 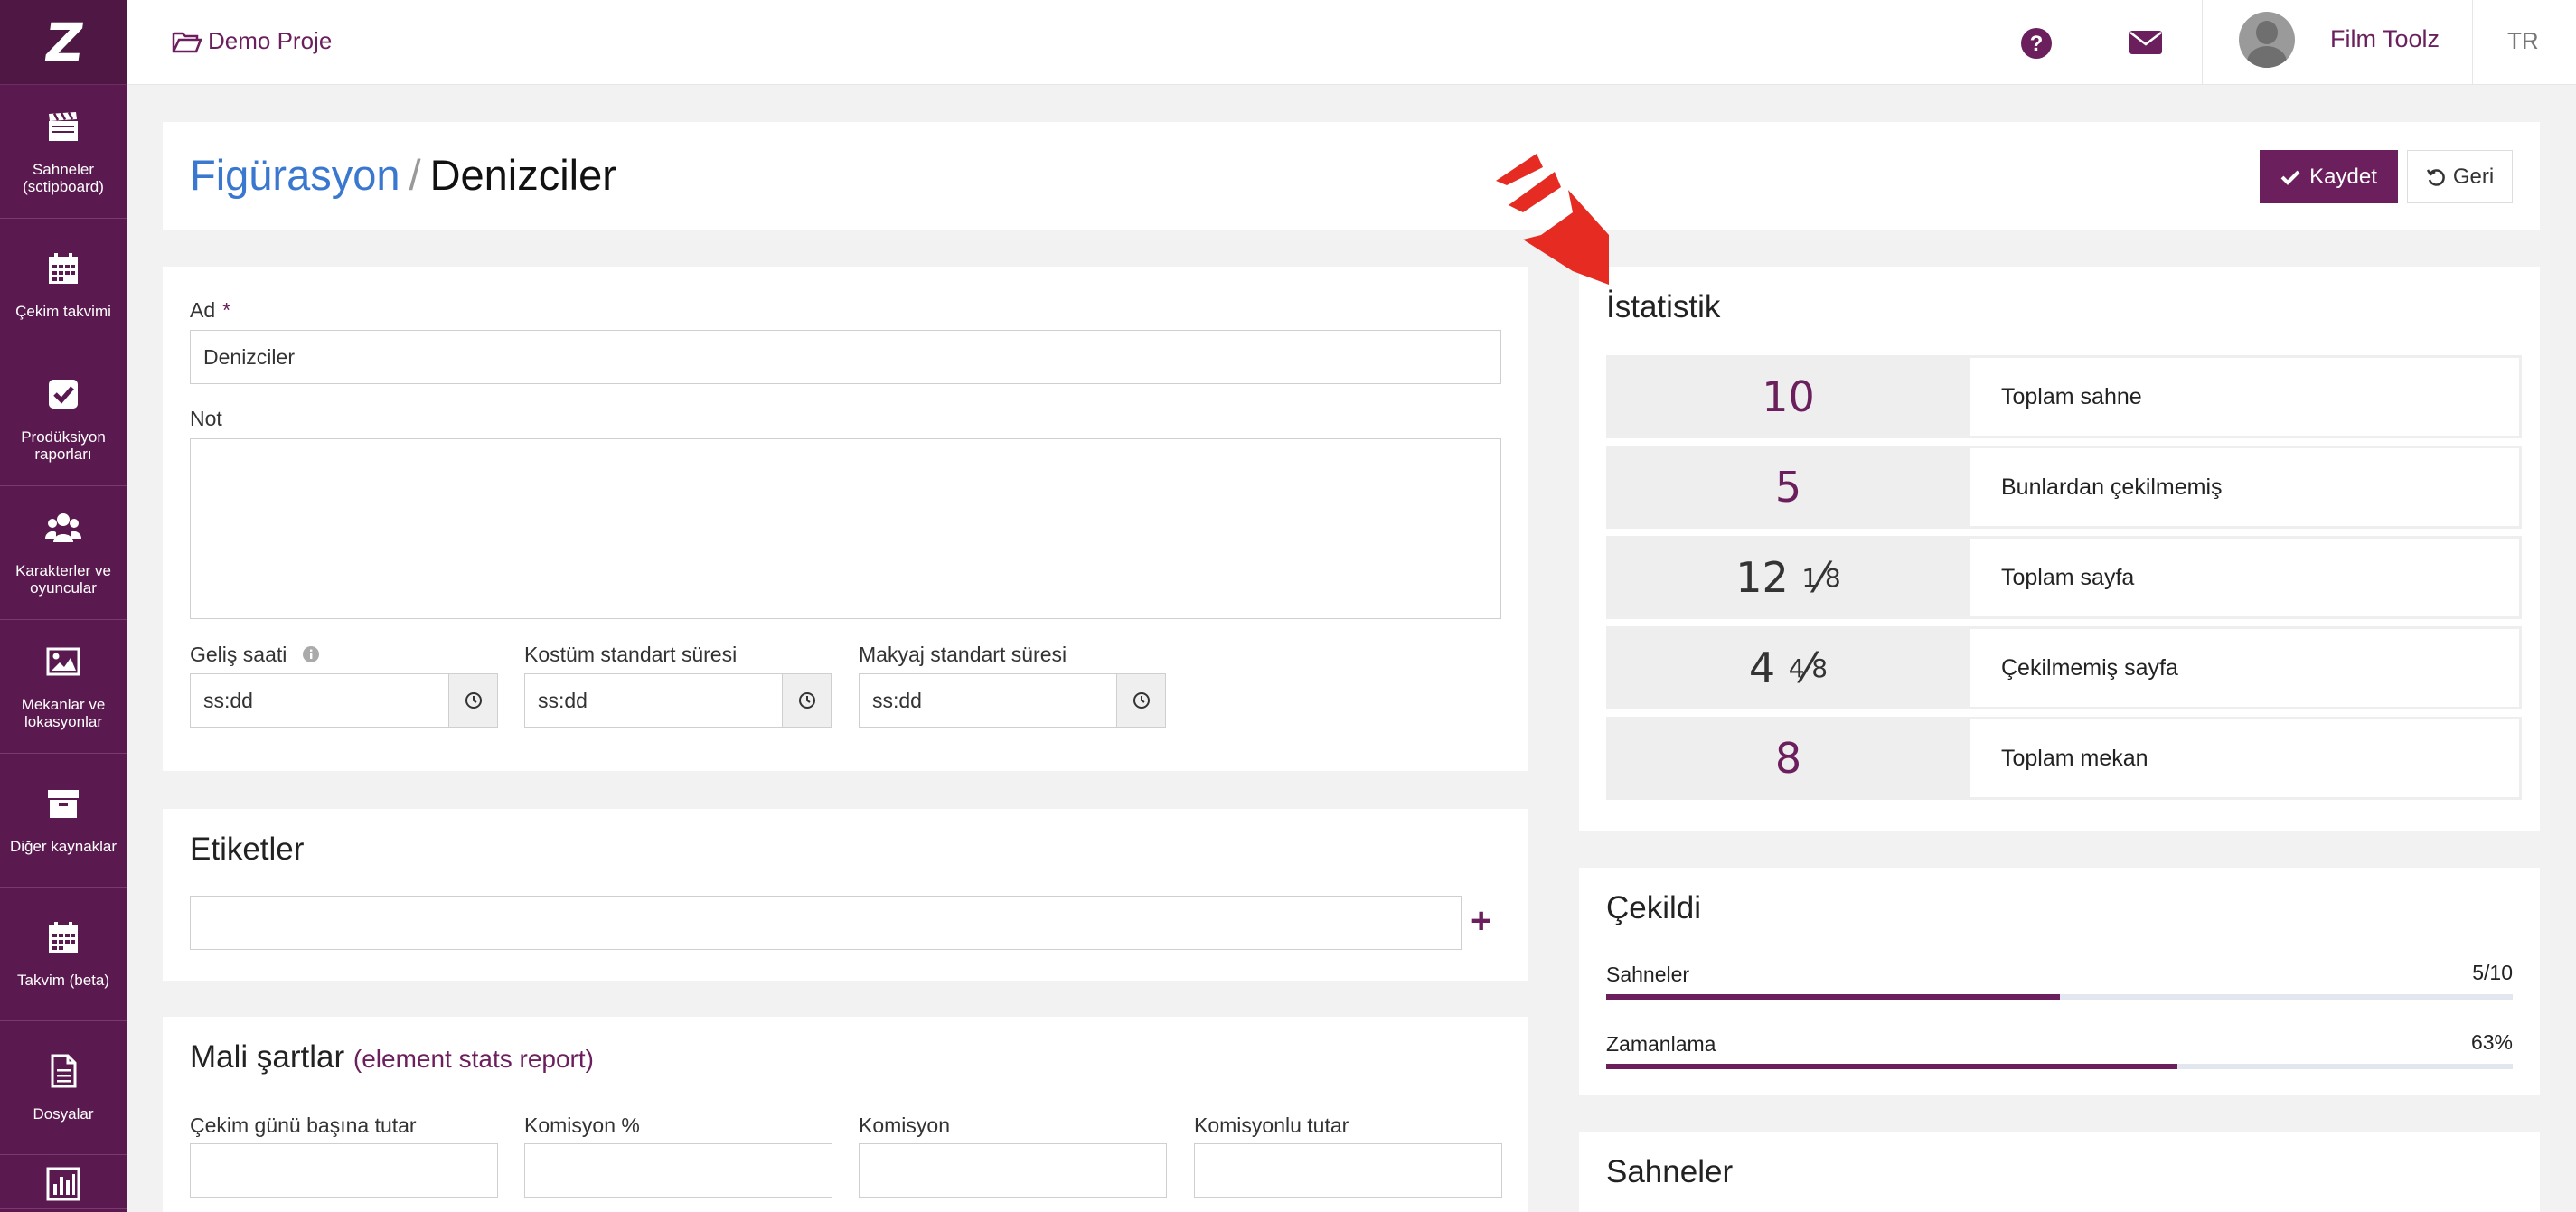 I want to click on stat-label: Toplam mekan, so click(x=2246, y=758).